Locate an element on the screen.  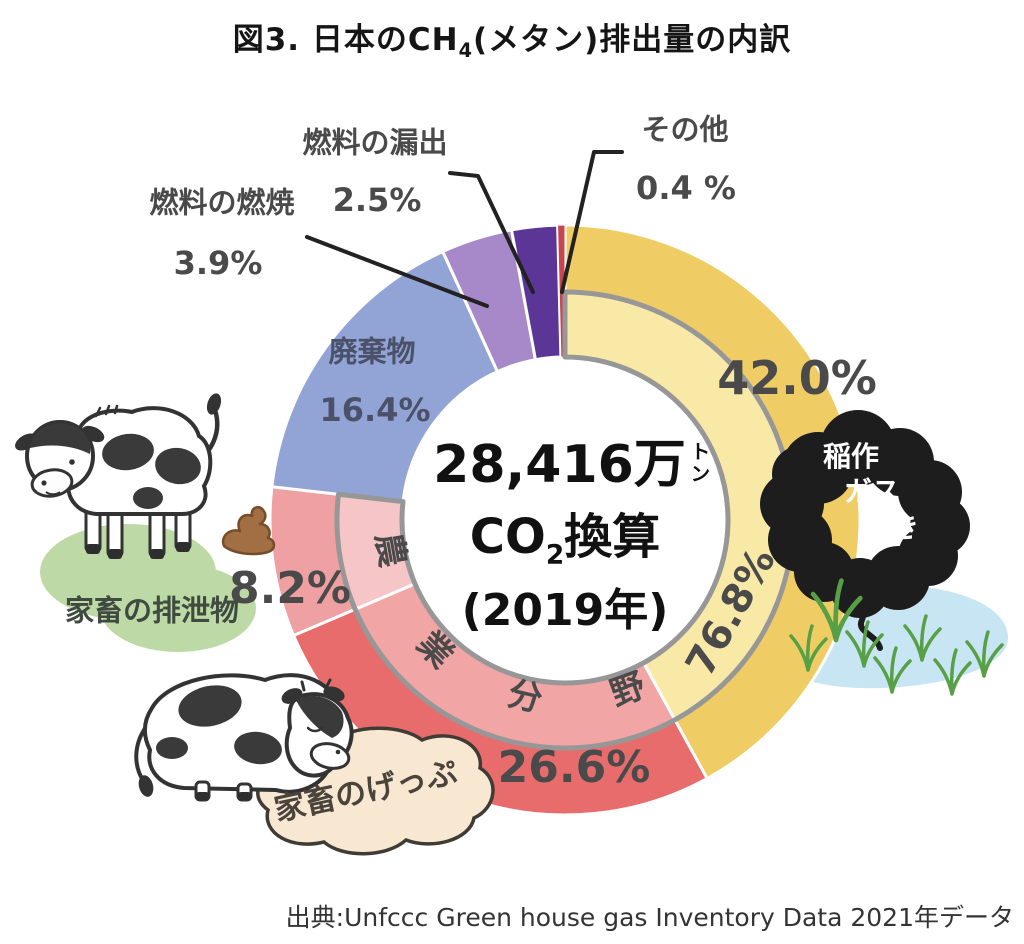
center-total: 28,416万 トン is located at coordinates (572, 465).